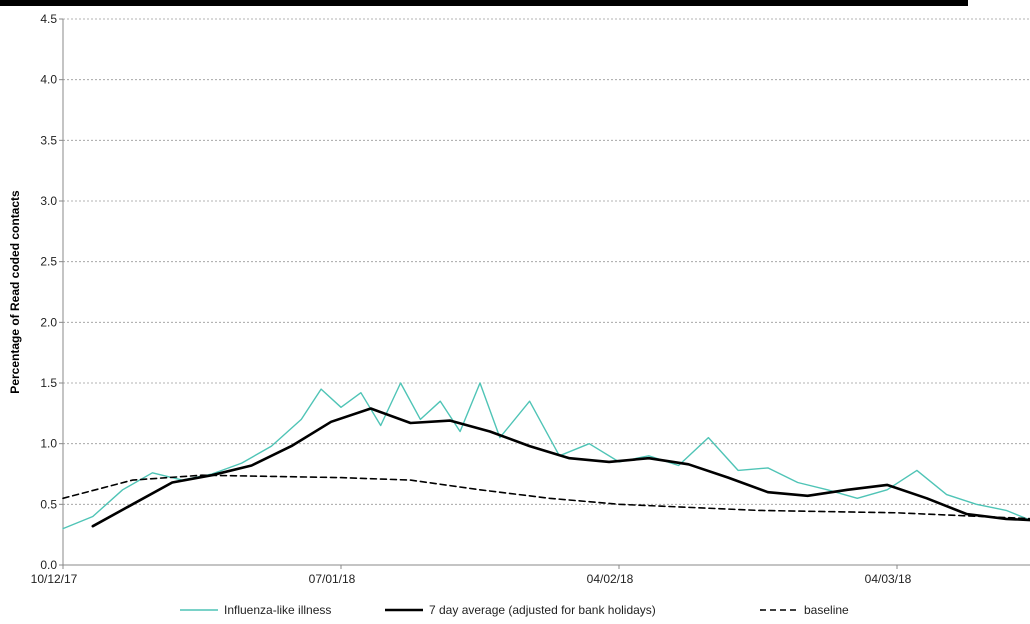 The image size is (1030, 624). I want to click on y-tick-label: 0.0, so click(48, 565).